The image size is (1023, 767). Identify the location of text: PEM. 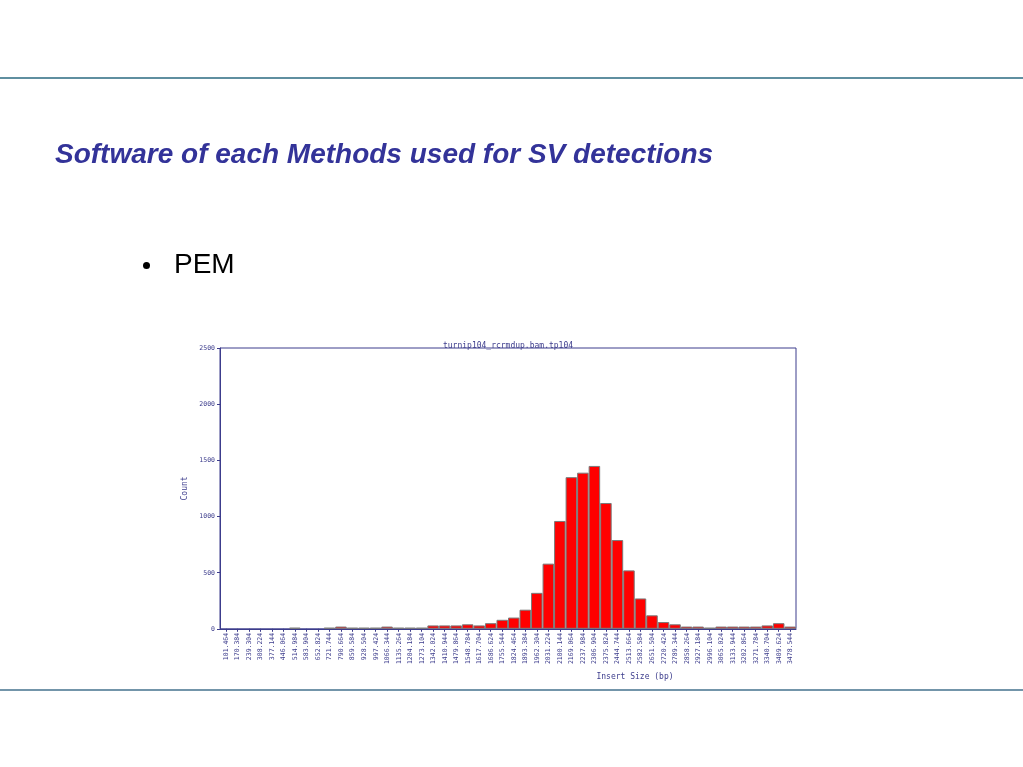
(204, 264).